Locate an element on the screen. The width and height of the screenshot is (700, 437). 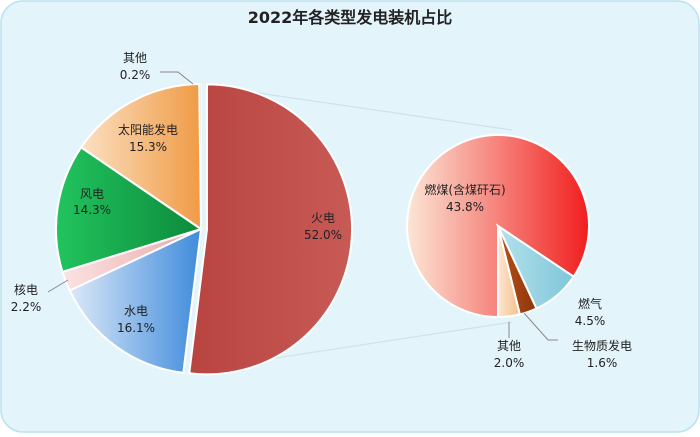
label-nuclear-name: 核电 is located at coordinates (26, 290).